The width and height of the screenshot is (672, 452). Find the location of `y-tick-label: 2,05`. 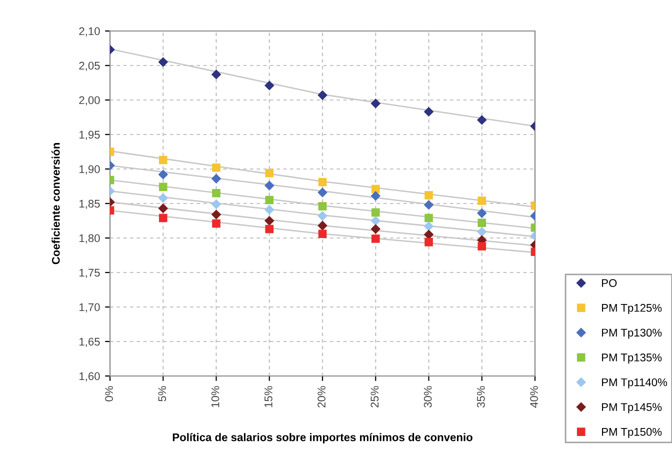

y-tick-label: 2,05 is located at coordinates (89, 66).